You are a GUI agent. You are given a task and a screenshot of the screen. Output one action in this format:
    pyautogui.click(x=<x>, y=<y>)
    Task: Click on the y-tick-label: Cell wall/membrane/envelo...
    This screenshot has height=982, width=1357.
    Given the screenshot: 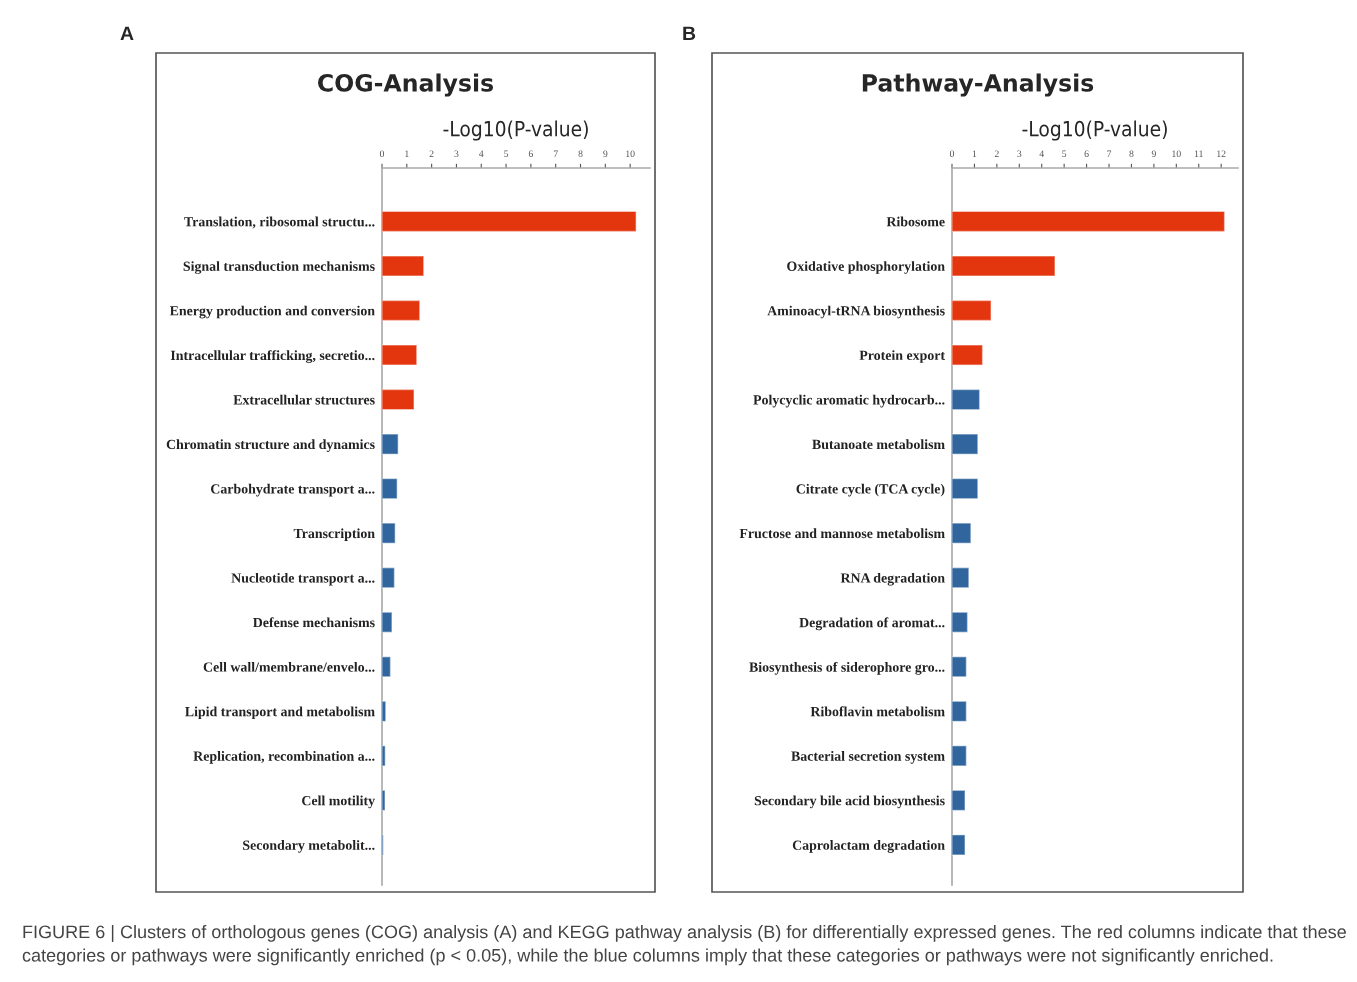 What is the action you would take?
    pyautogui.click(x=289, y=666)
    